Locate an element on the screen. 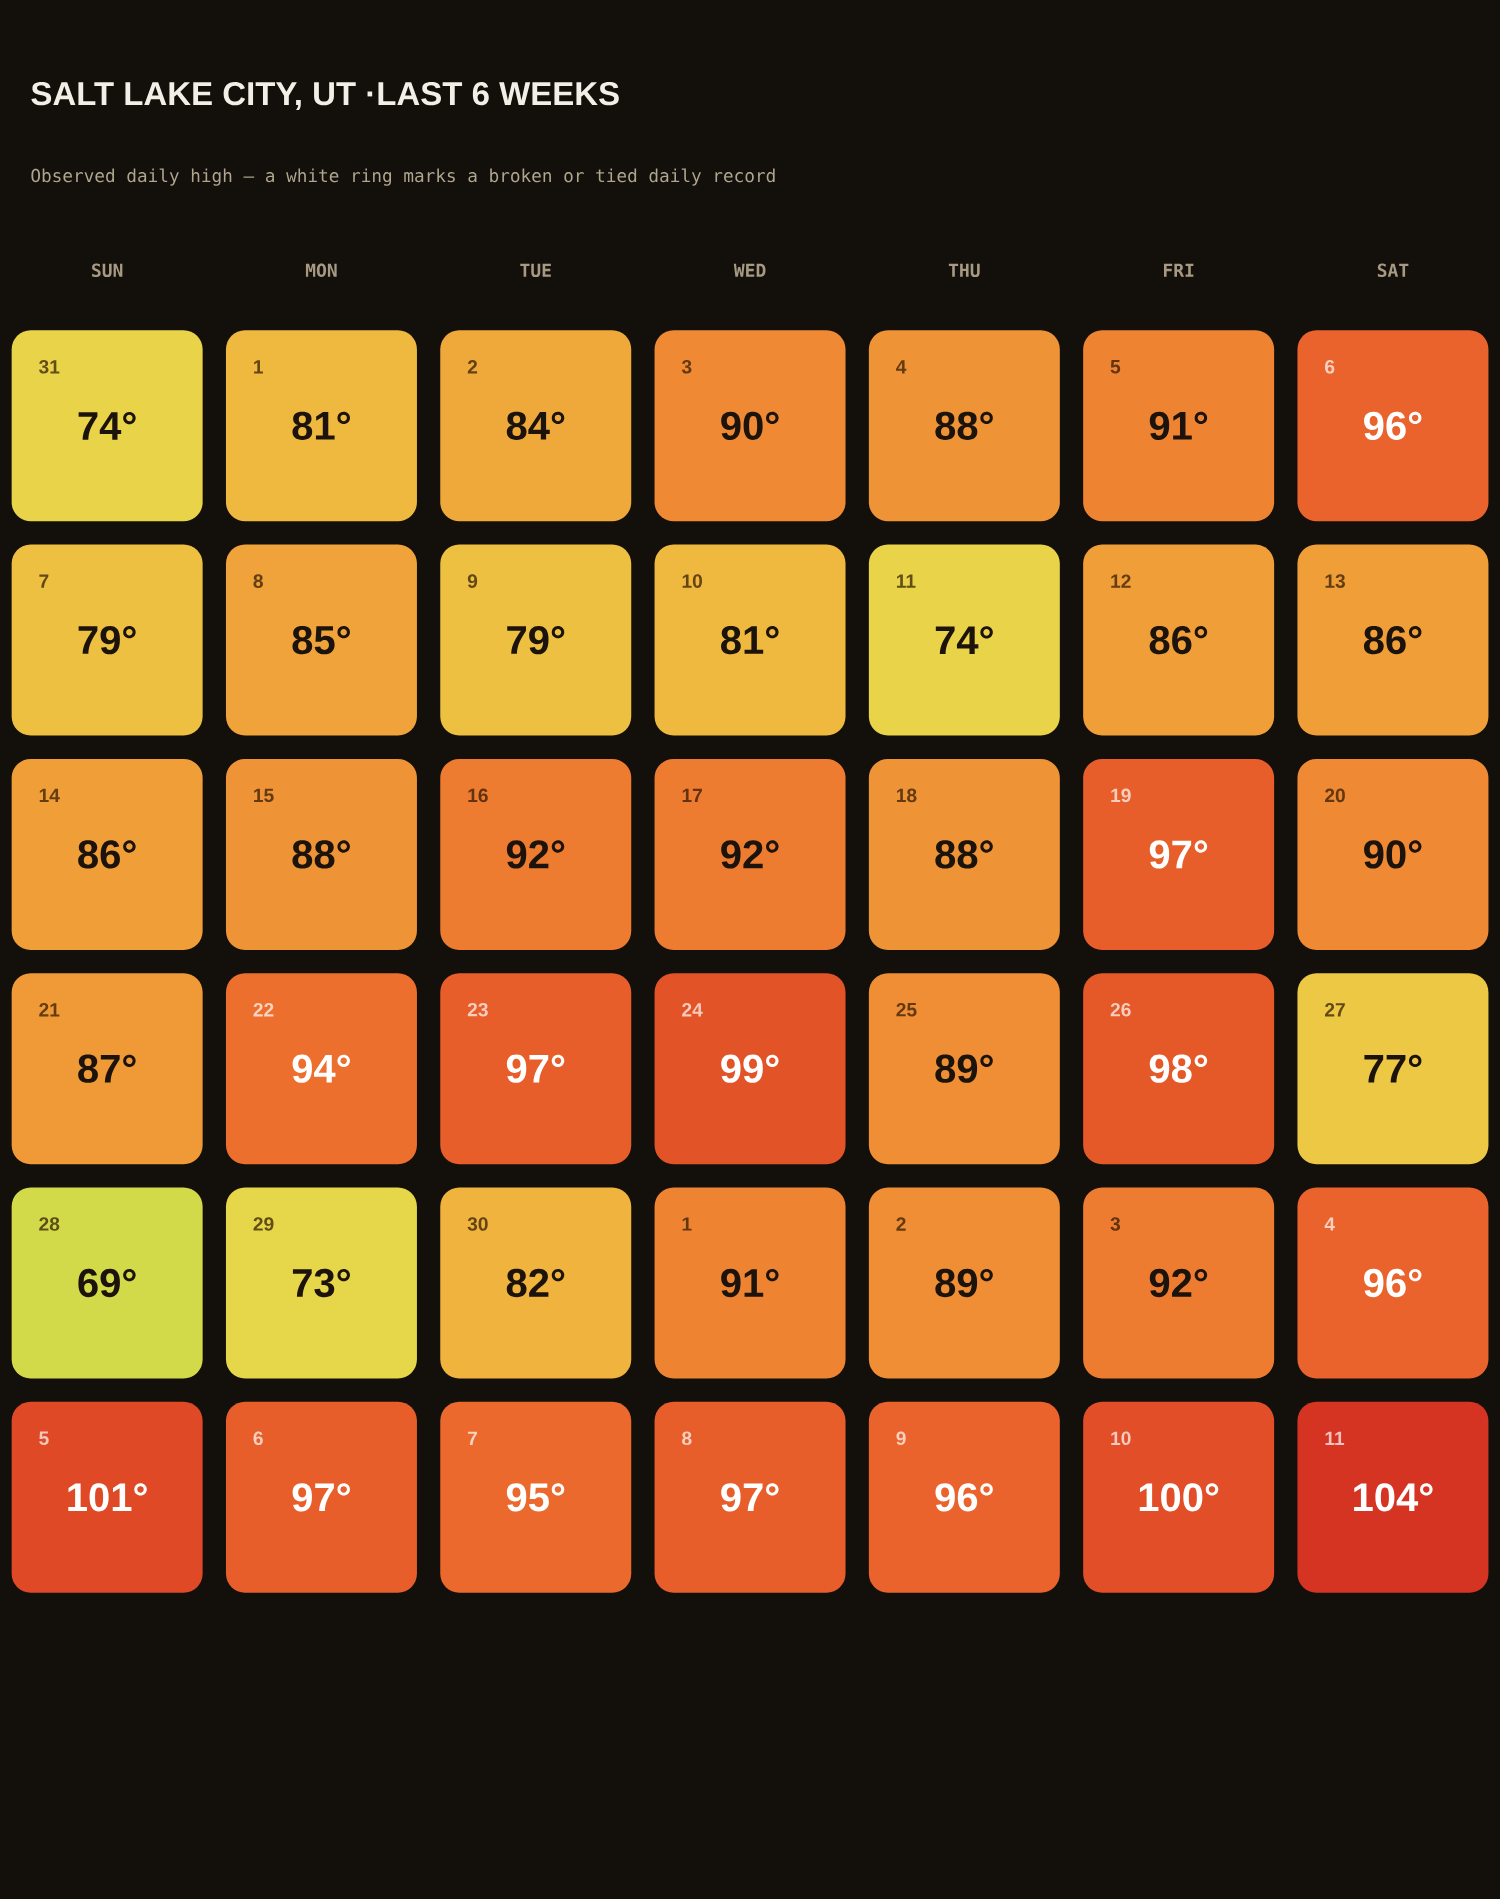 Image resolution: width=1500 pixels, height=1899 pixels. annotation: 28 is located at coordinates (49, 1224).